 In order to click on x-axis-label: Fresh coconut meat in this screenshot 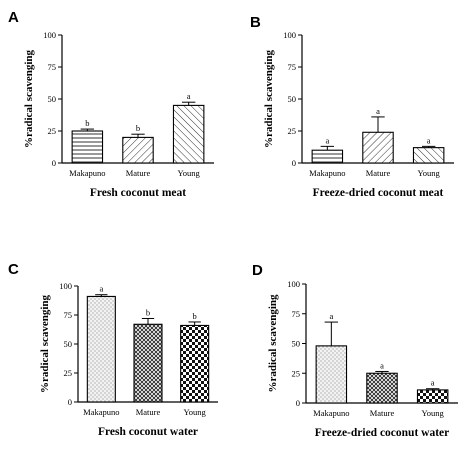, I will do `click(138, 193)`.